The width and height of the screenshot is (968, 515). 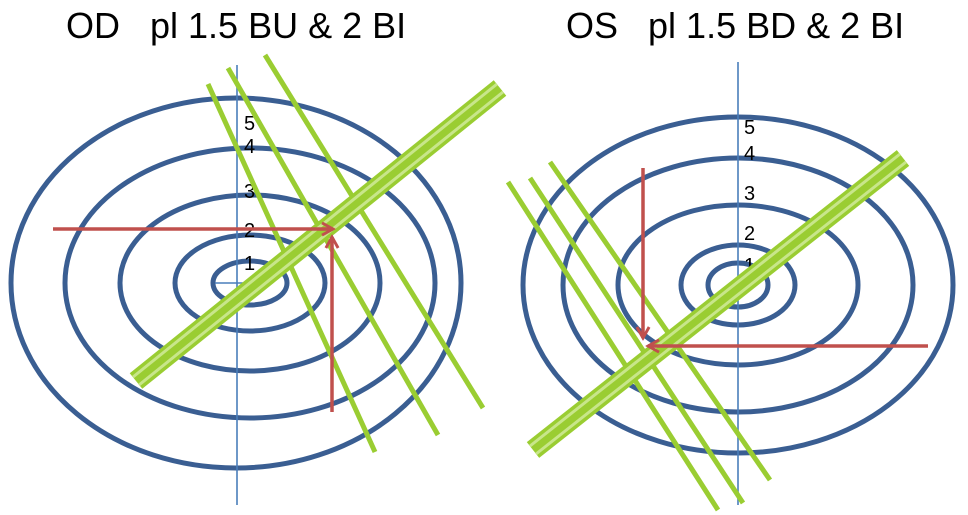 What do you see at coordinates (249, 231) in the screenshot?
I see `od-ring-label-2: 2` at bounding box center [249, 231].